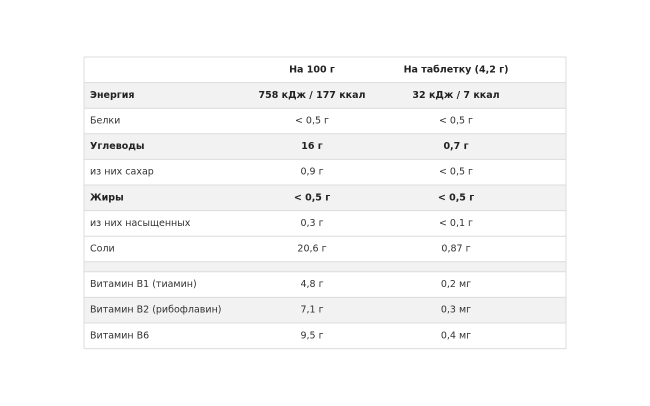  Describe the element at coordinates (143, 284) in the screenshot. I see `row-label: Витамин B1 (тиамин)` at that location.